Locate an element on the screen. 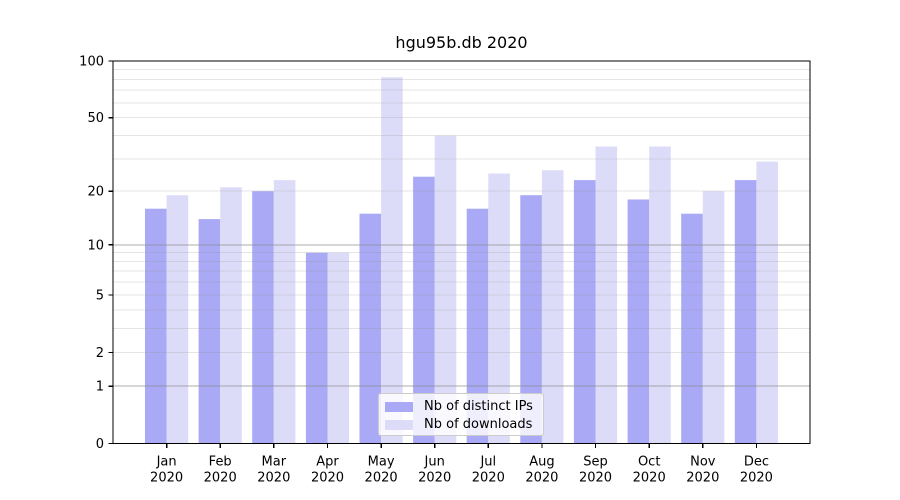 The width and height of the screenshot is (900, 500). legend: Nb of distinct IPs Nb of downloads is located at coordinates (461, 414).